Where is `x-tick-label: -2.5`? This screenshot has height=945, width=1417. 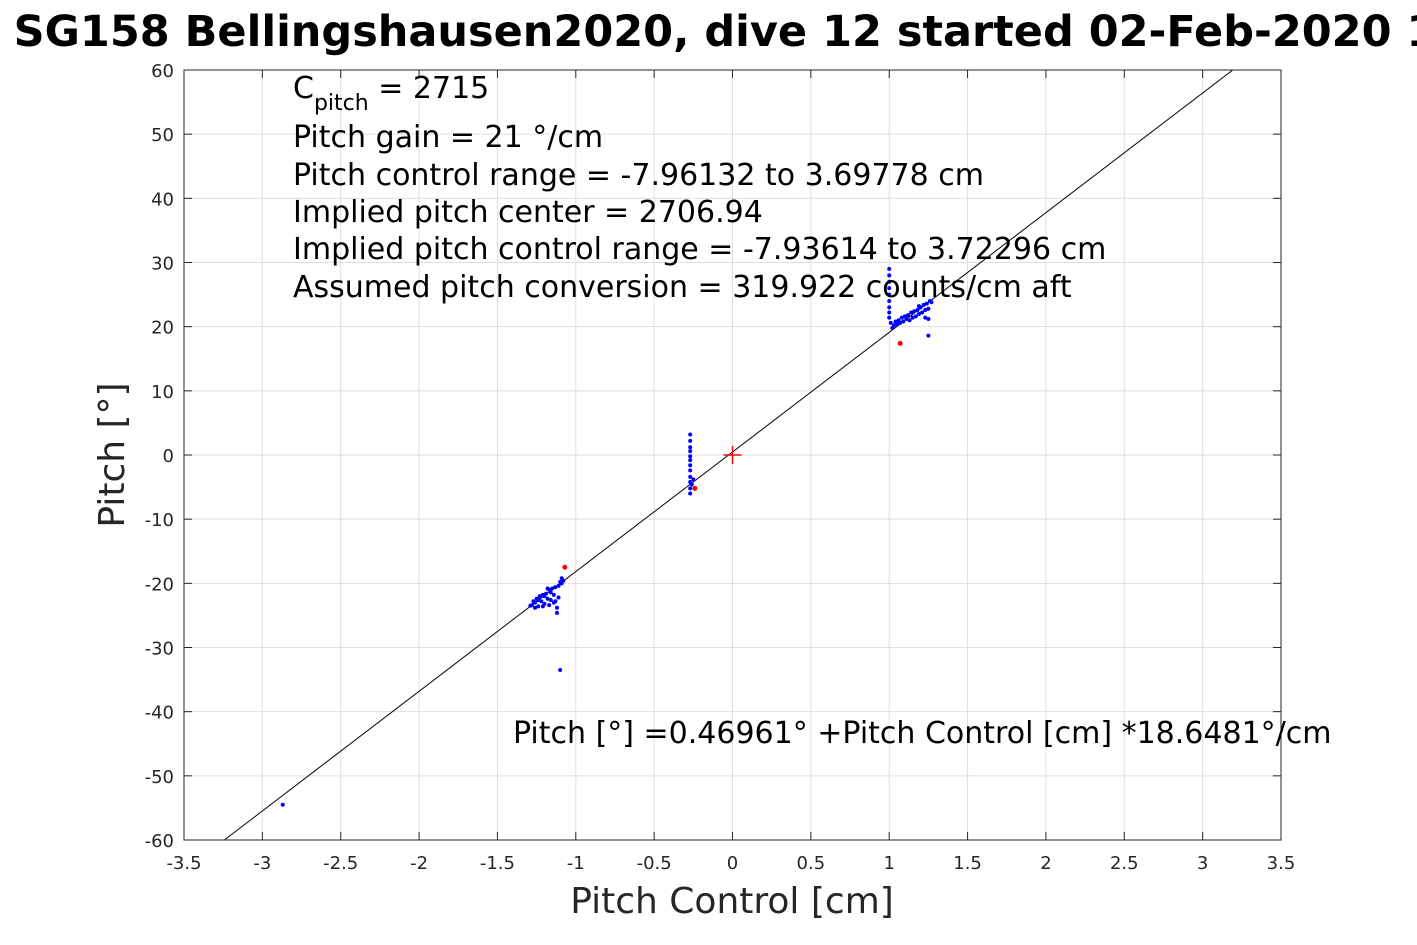 x-tick-label: -2.5 is located at coordinates (340, 863).